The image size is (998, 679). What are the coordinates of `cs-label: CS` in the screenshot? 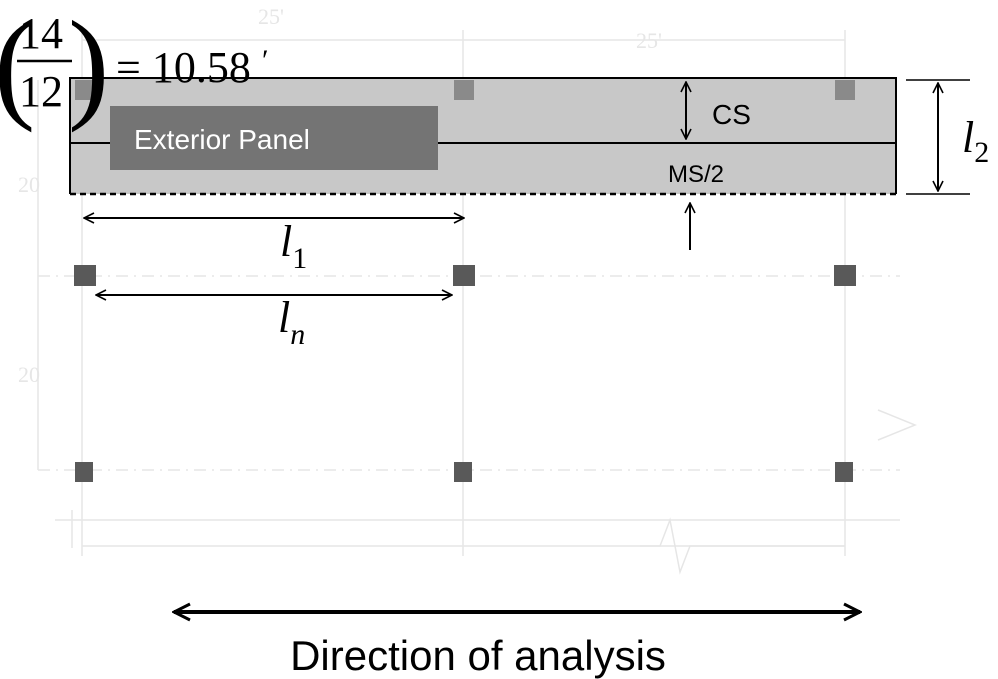 It's located at (731, 114).